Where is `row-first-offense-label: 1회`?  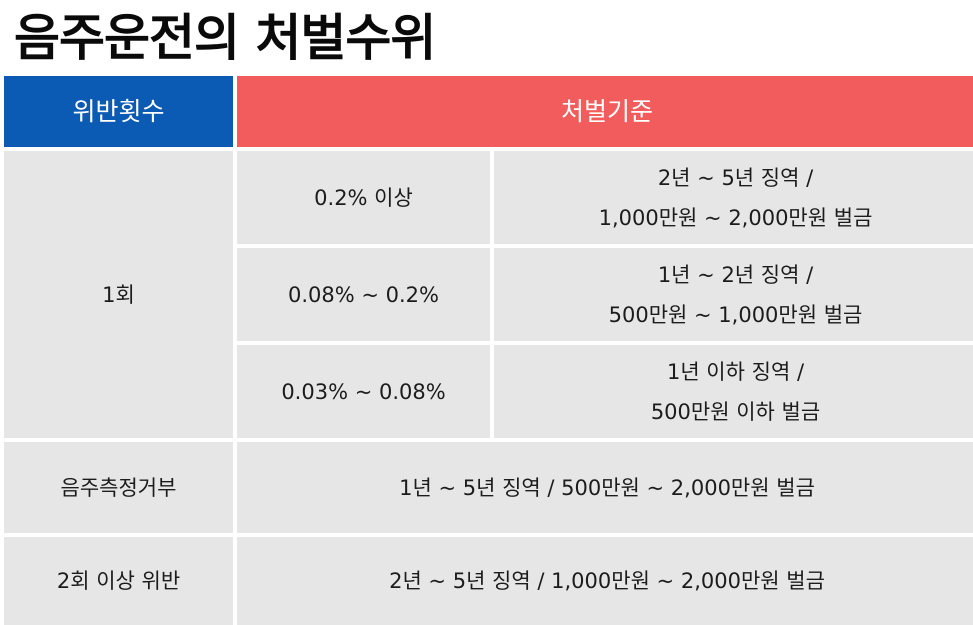
row-first-offense-label: 1회 is located at coordinates (118, 294).